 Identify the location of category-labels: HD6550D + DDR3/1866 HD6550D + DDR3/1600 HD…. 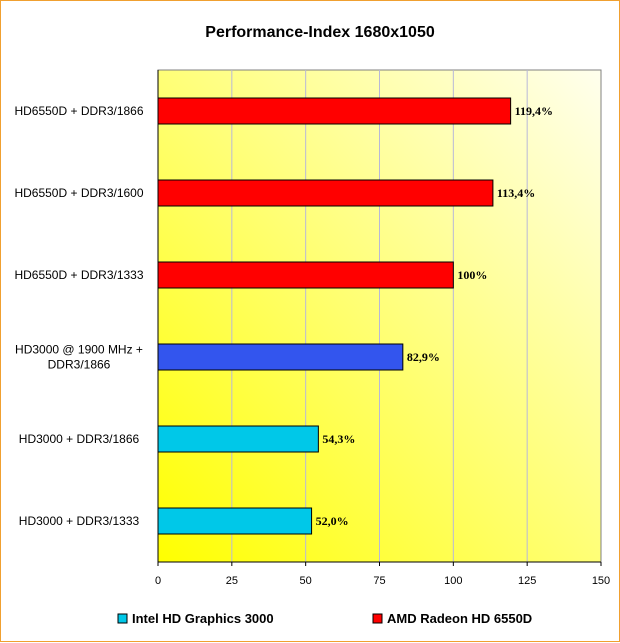
(78, 316).